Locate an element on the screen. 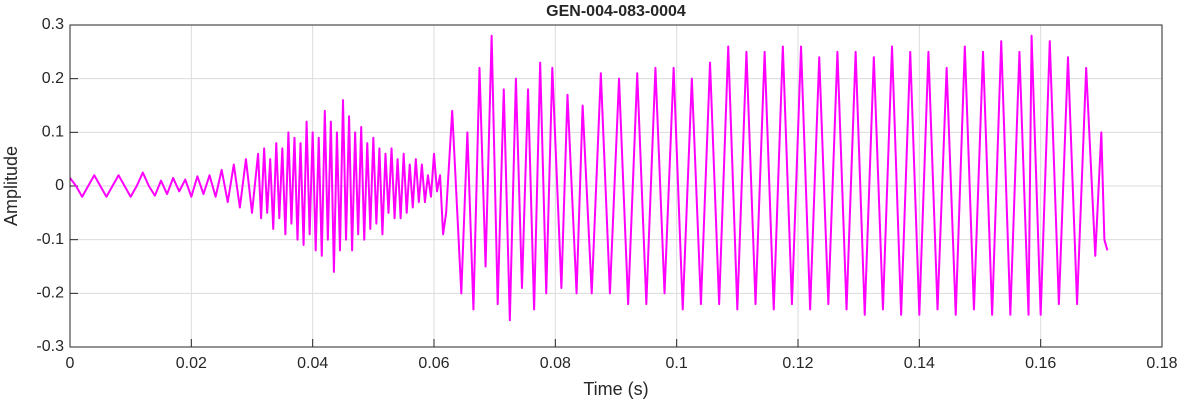 This screenshot has width=1182, height=404. x-tick-label: 0.1 is located at coordinates (677, 363).